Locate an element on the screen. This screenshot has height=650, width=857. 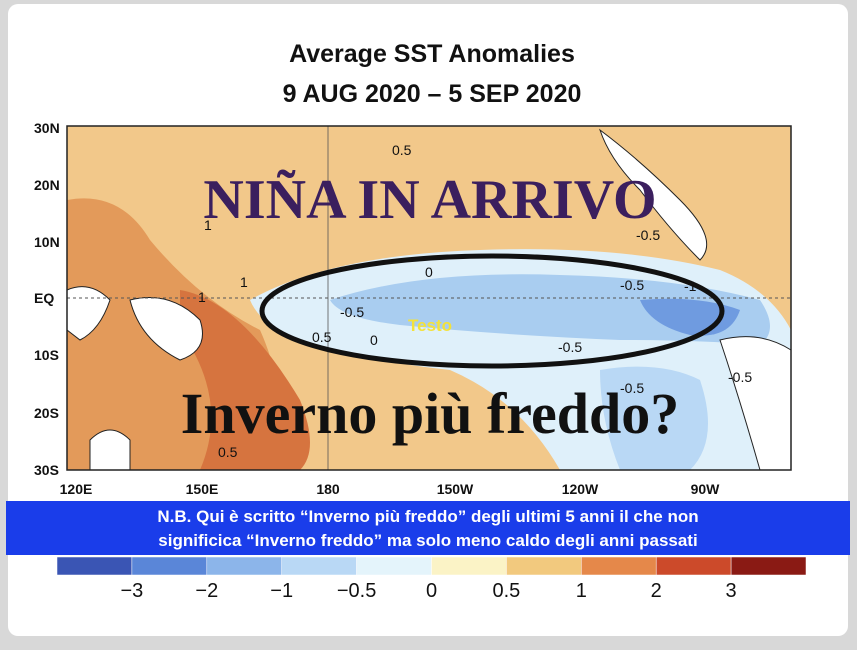
colorbar-label: 2 is located at coordinates (656, 591).